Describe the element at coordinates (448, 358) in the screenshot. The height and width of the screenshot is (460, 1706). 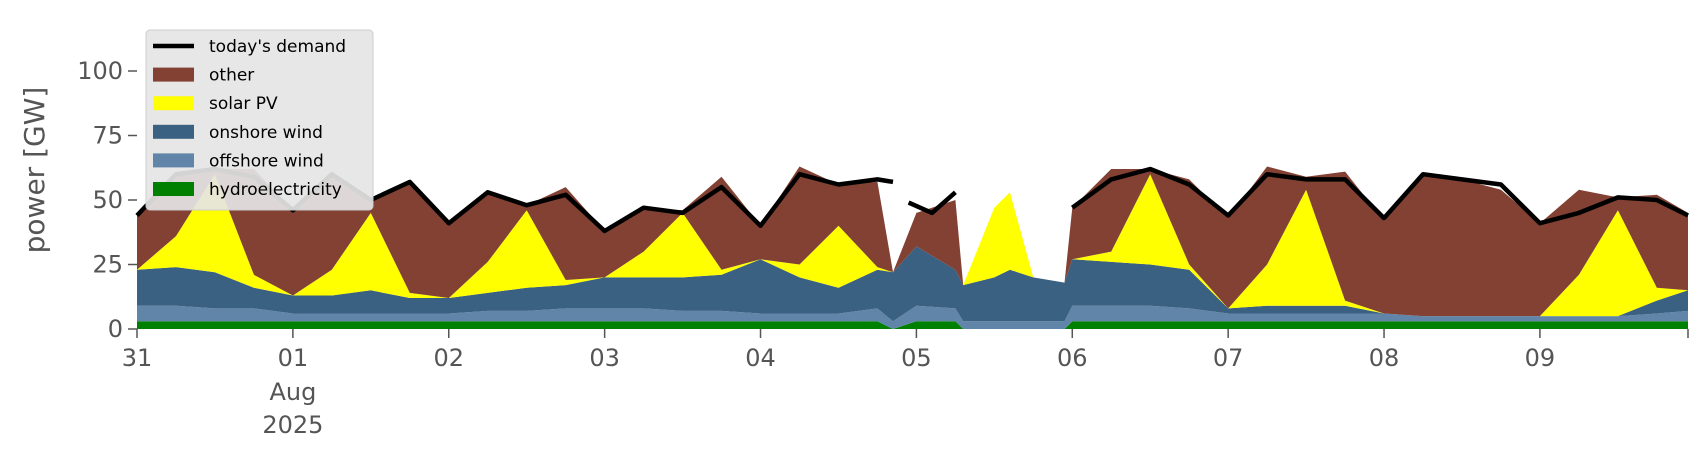
I see `x-tick-label: 02` at that location.